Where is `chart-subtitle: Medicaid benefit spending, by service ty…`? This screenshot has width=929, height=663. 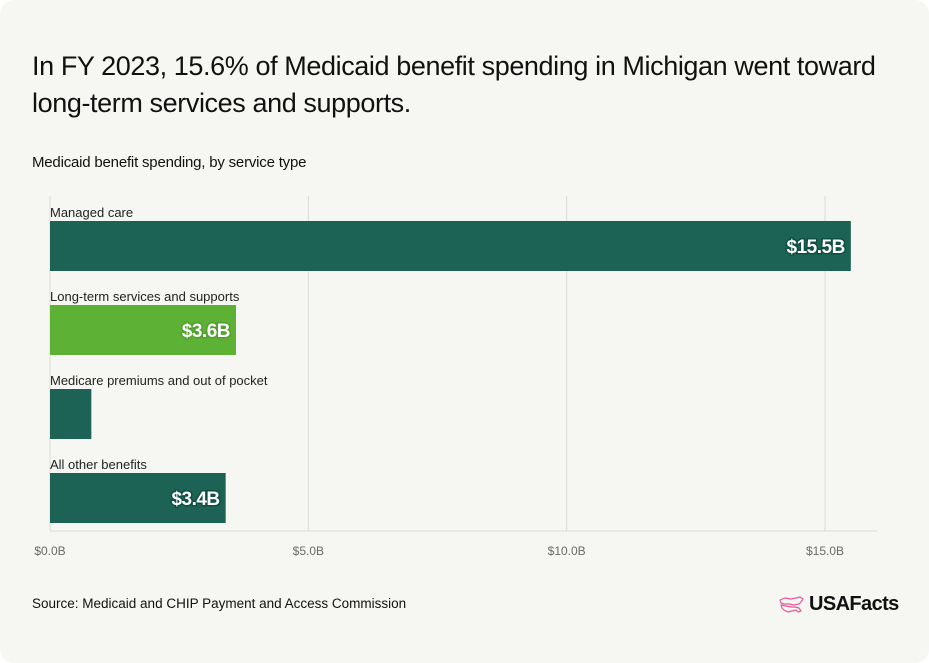 chart-subtitle: Medicaid benefit spending, by service ty… is located at coordinates (169, 162).